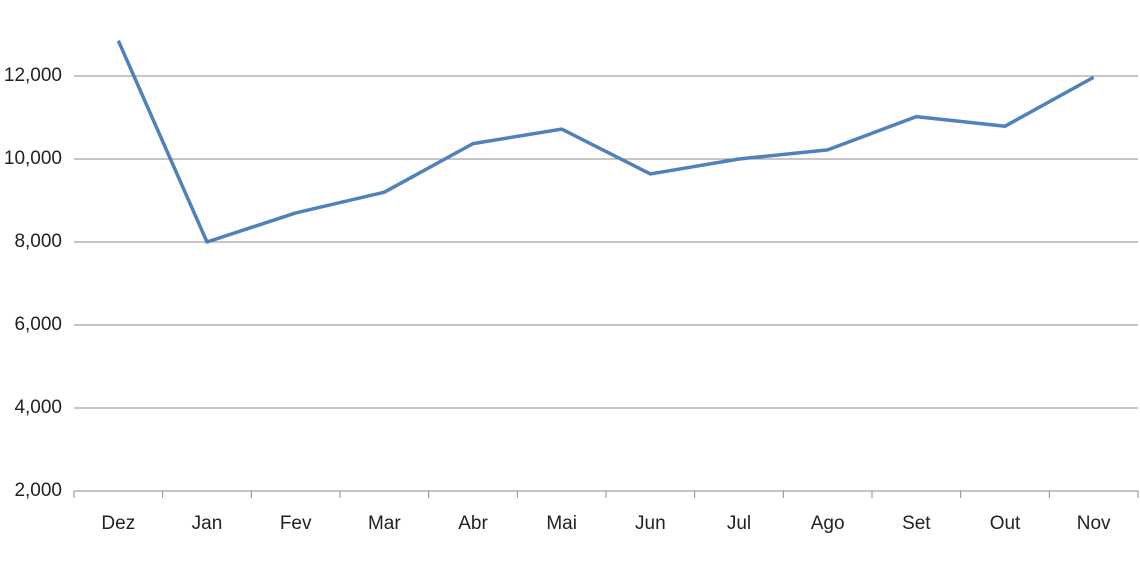  I want to click on x-tick-label: Dez, so click(118, 523).